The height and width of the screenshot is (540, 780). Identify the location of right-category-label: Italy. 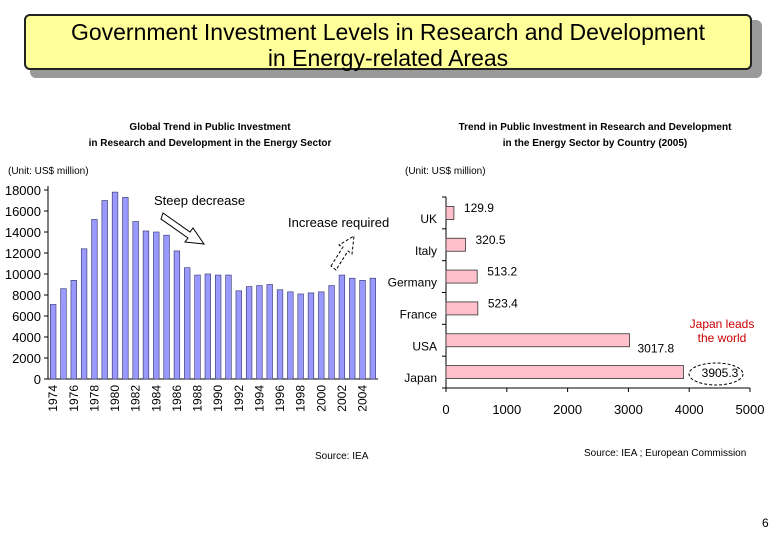
(426, 251).